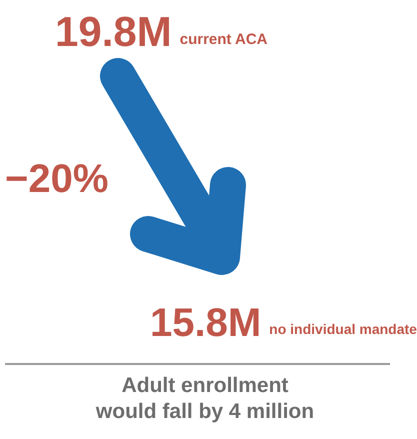 The height and width of the screenshot is (439, 417). I want to click on text: −20%, so click(56, 179).